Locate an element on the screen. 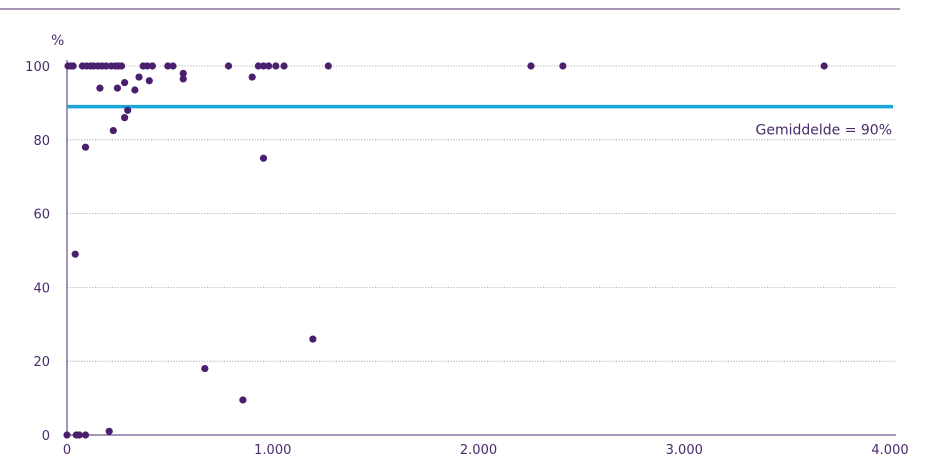 The image size is (932, 460). y-axis-label: % is located at coordinates (57, 41).